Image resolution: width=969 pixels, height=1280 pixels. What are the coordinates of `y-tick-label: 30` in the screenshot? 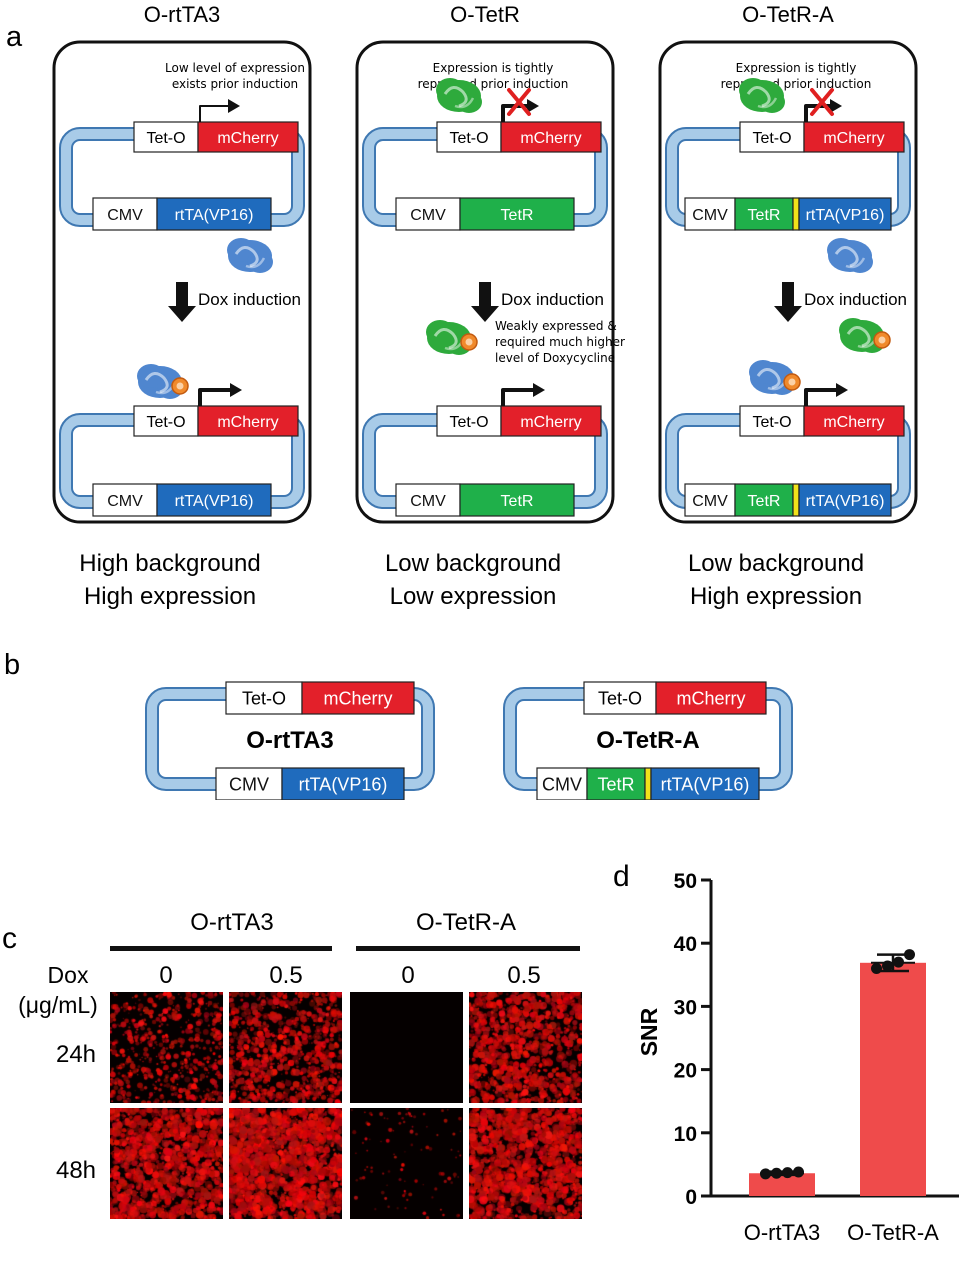 It's located at (685, 1007).